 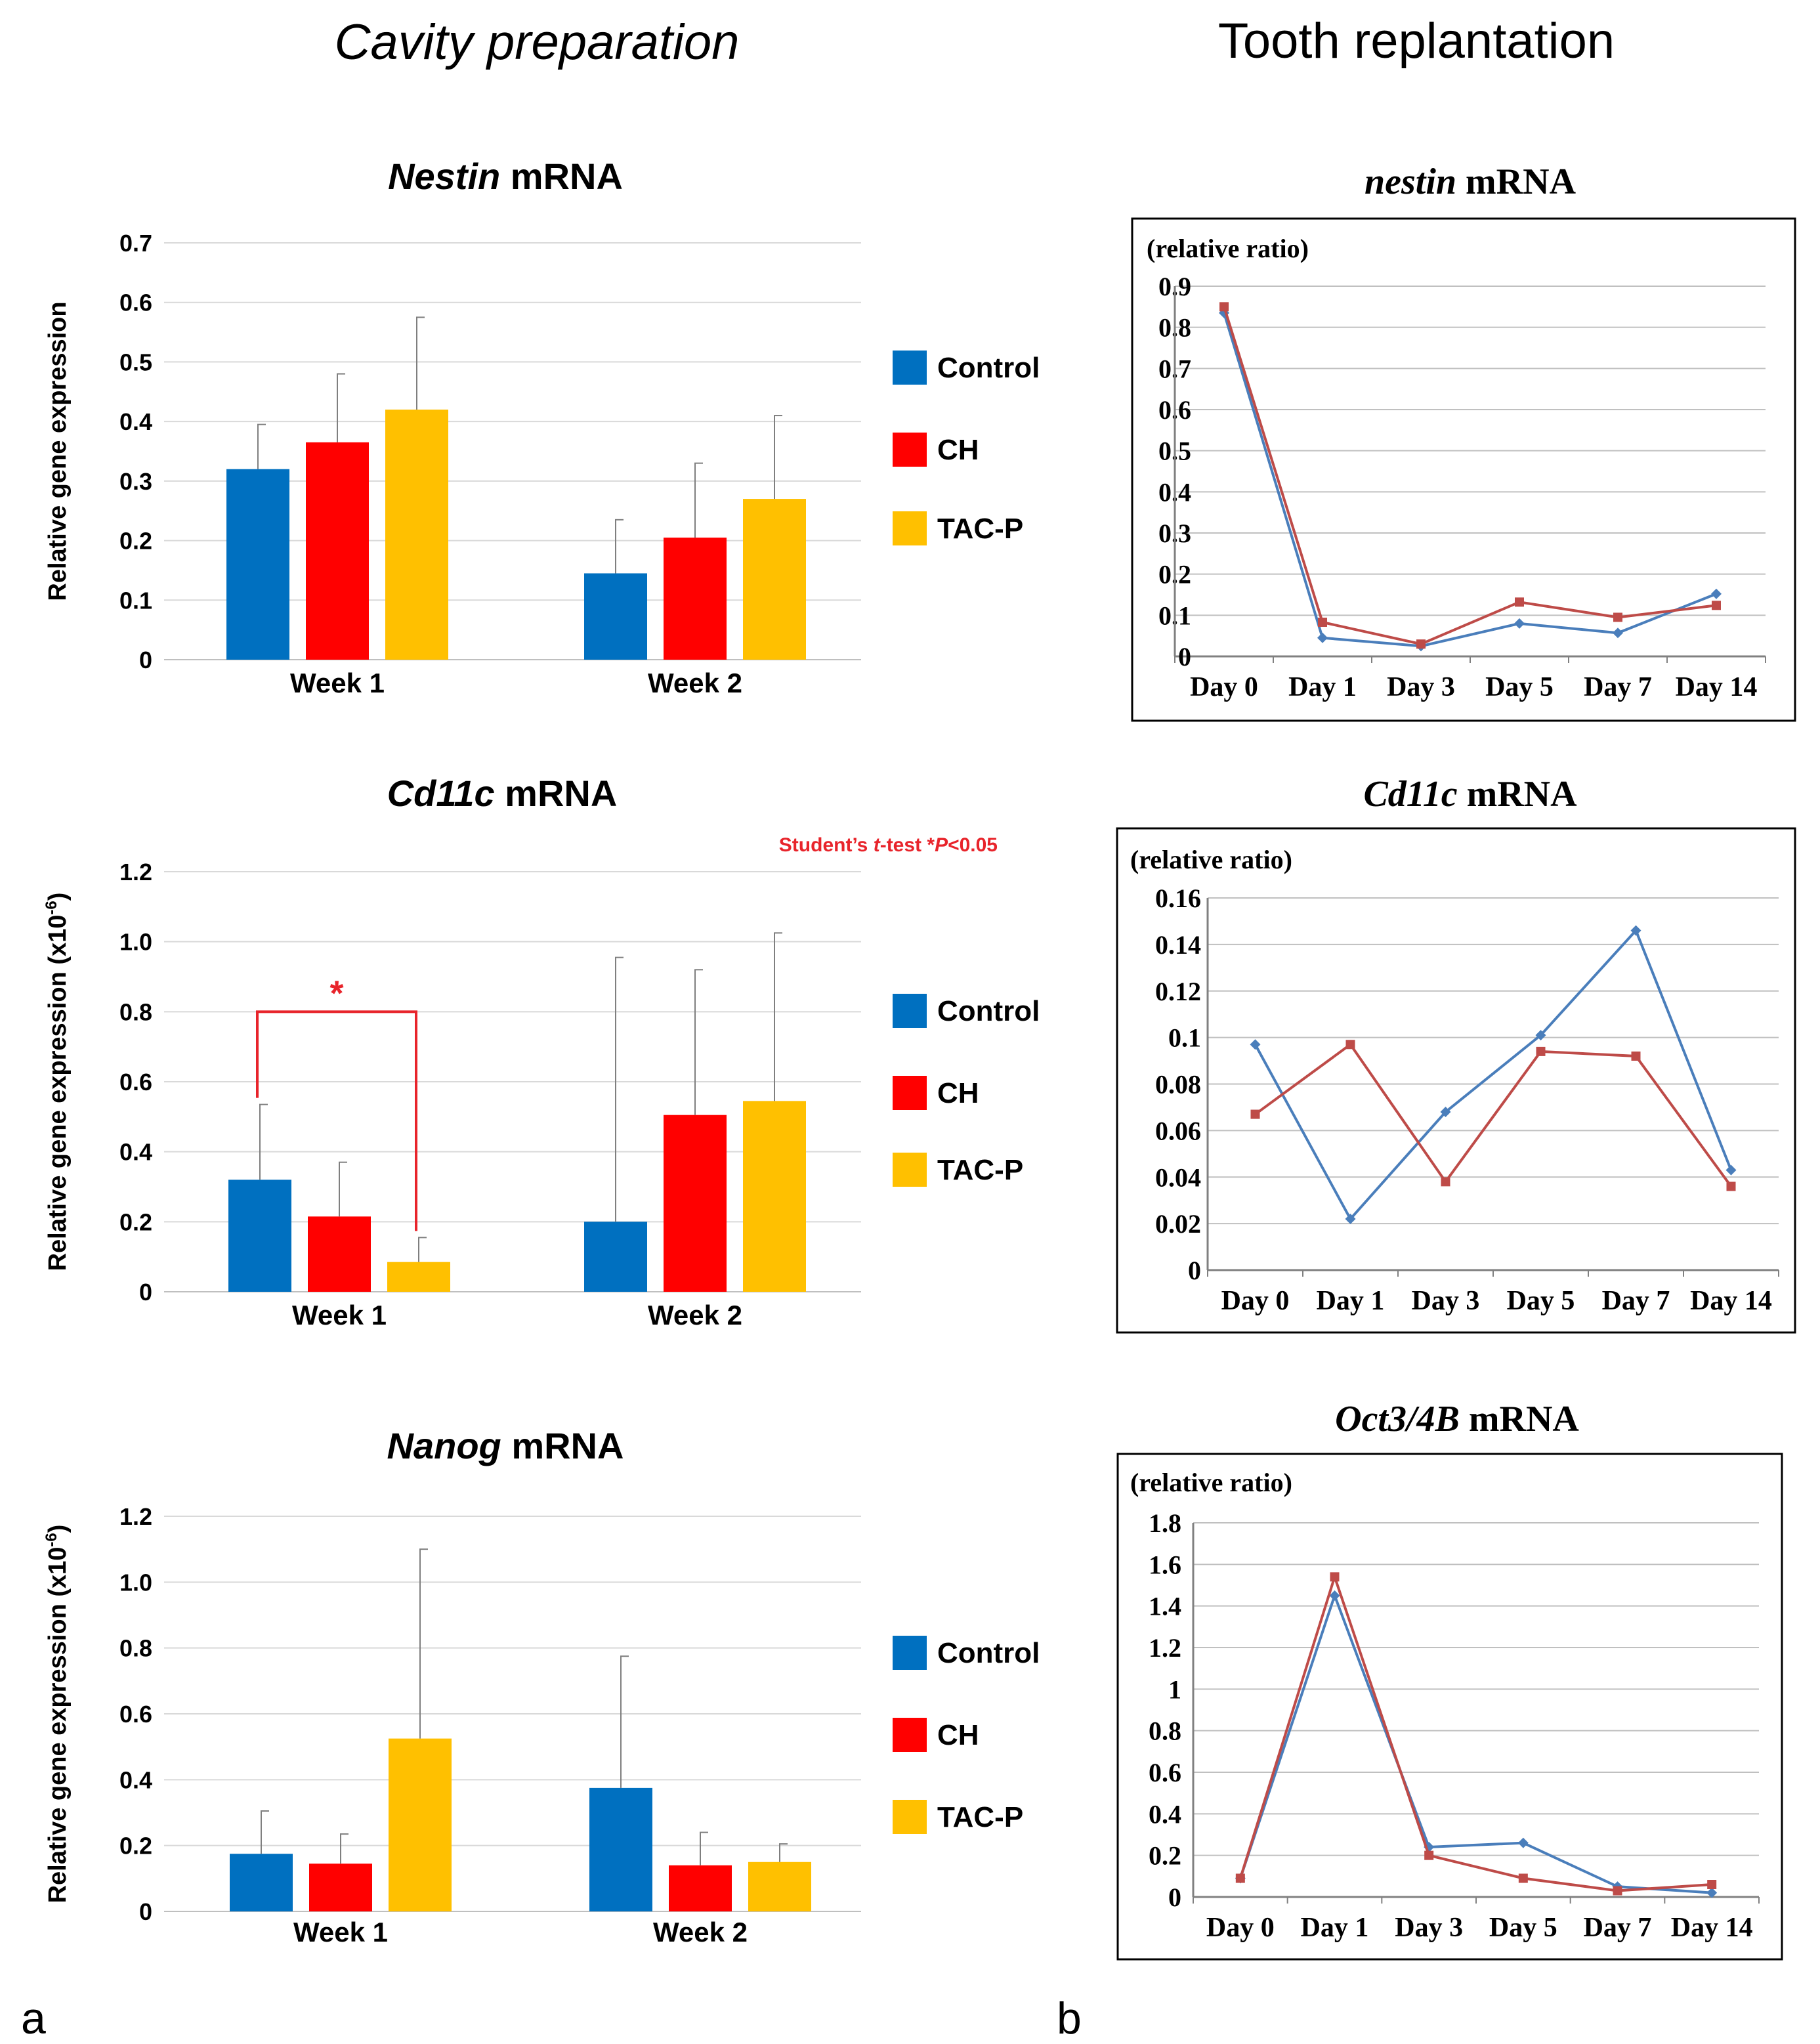 What do you see at coordinates (58, 451) in the screenshot?
I see `y-axis-label-text: Relative gene expression` at bounding box center [58, 451].